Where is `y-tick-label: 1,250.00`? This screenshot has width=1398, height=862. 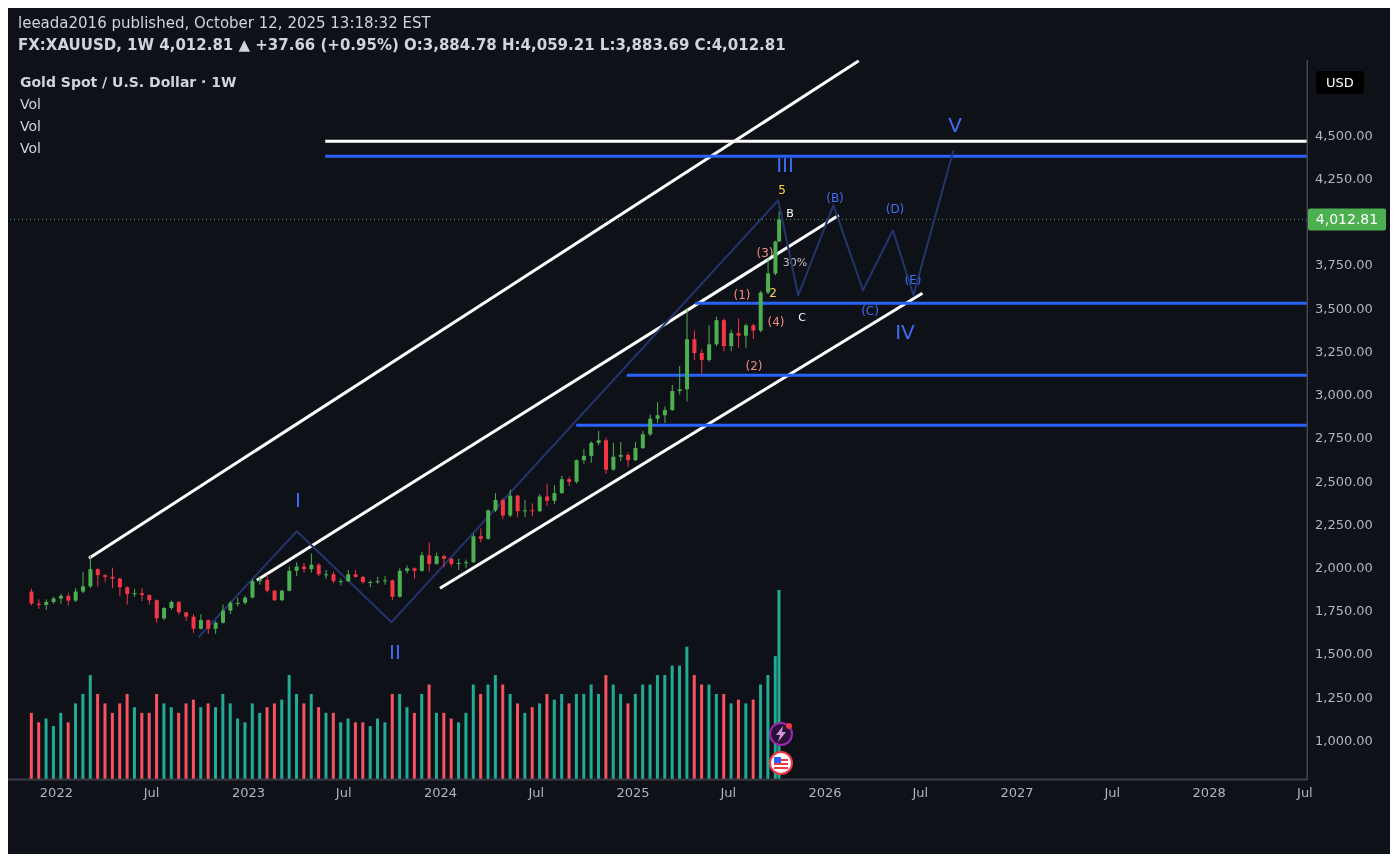 y-tick-label: 1,250.00 is located at coordinates (1344, 697).